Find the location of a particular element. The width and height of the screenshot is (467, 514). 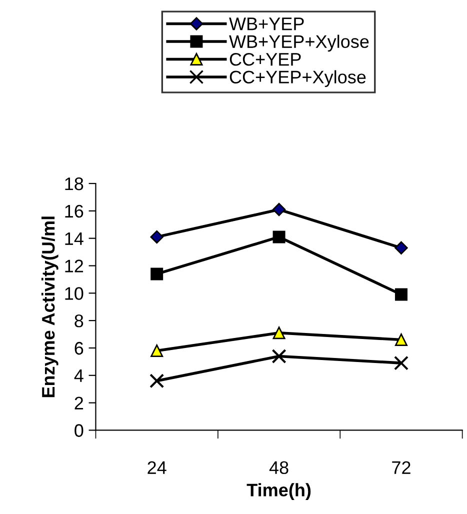

y-tick-label: 12 is located at coordinates (74, 266).